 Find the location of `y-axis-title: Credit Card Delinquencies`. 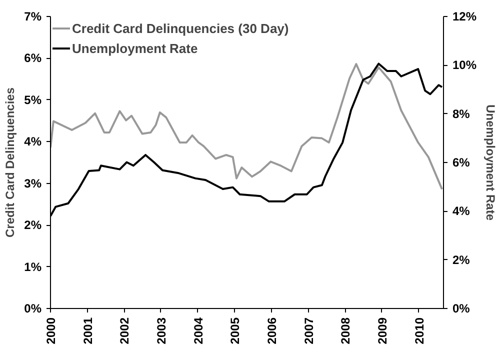

y-axis-title: Credit Card Delinquencies is located at coordinates (10, 162).